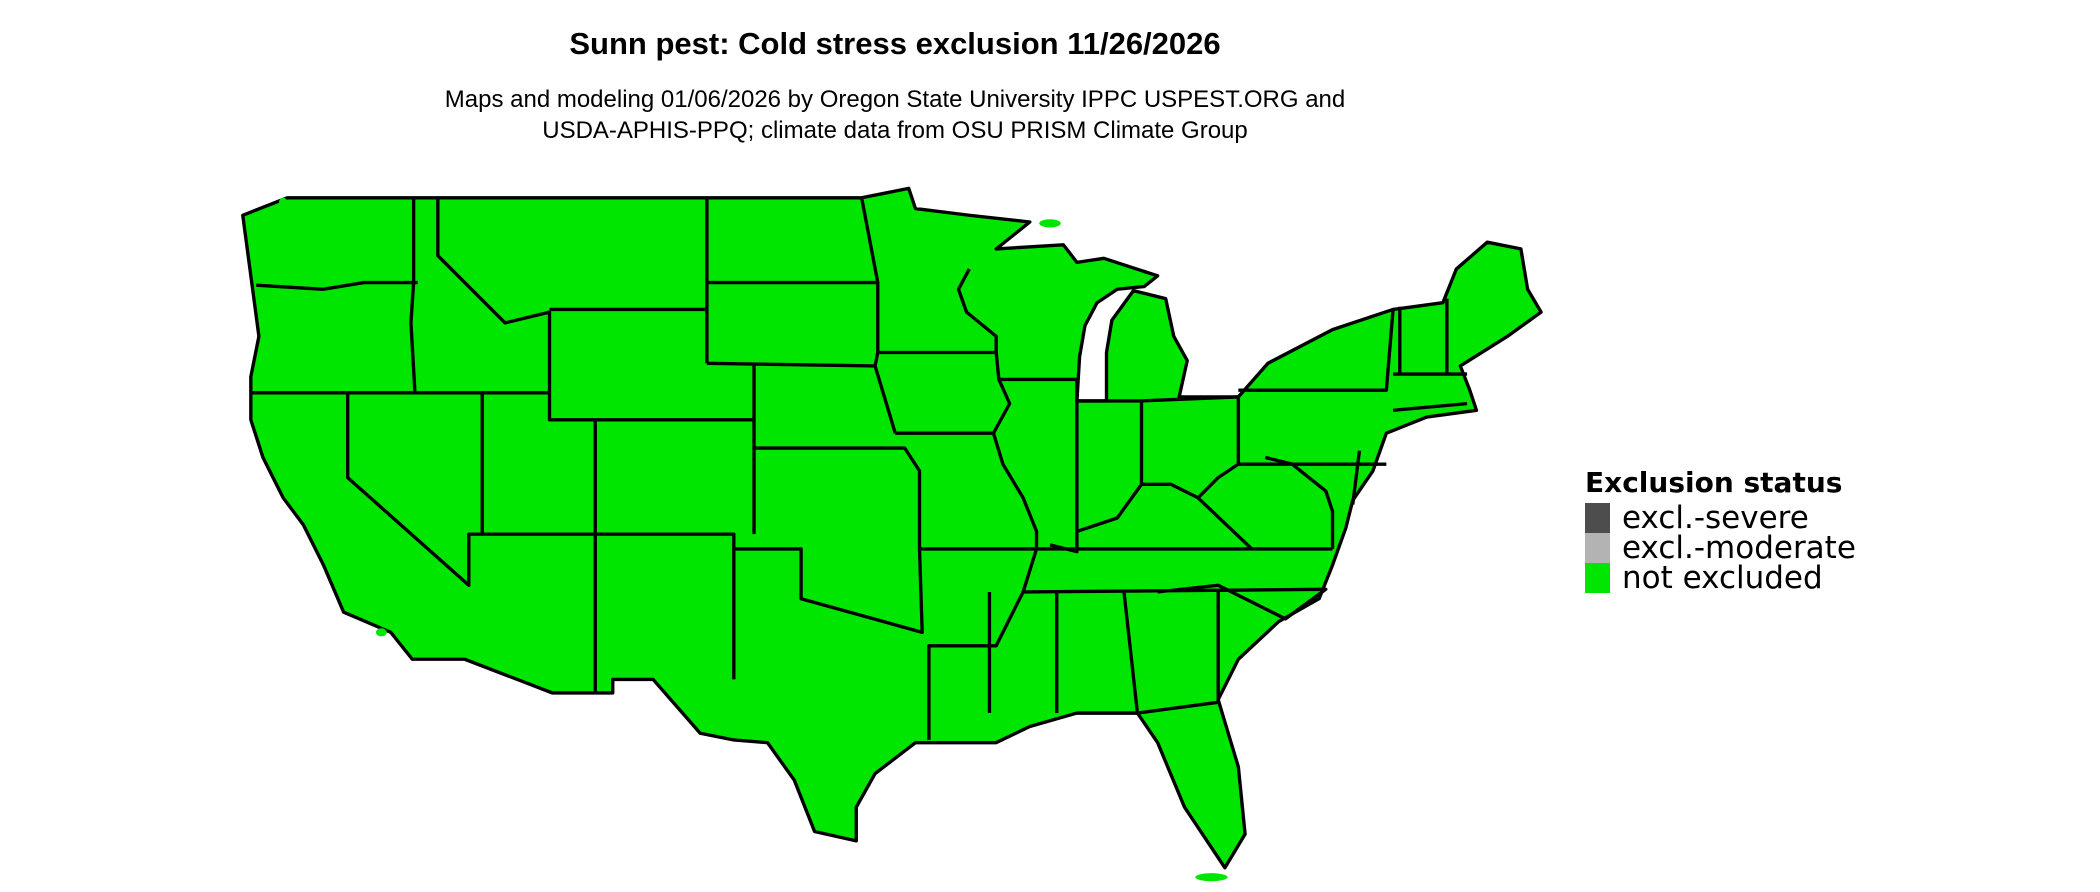 The height and width of the screenshot is (892, 2100). I want to click on legend-swatch-severe, so click(1597, 518).